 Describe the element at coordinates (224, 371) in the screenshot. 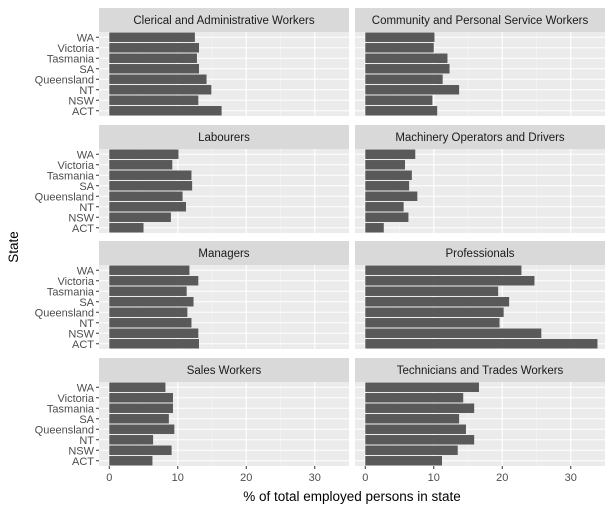

I see `facet-title: Sales Workers` at that location.